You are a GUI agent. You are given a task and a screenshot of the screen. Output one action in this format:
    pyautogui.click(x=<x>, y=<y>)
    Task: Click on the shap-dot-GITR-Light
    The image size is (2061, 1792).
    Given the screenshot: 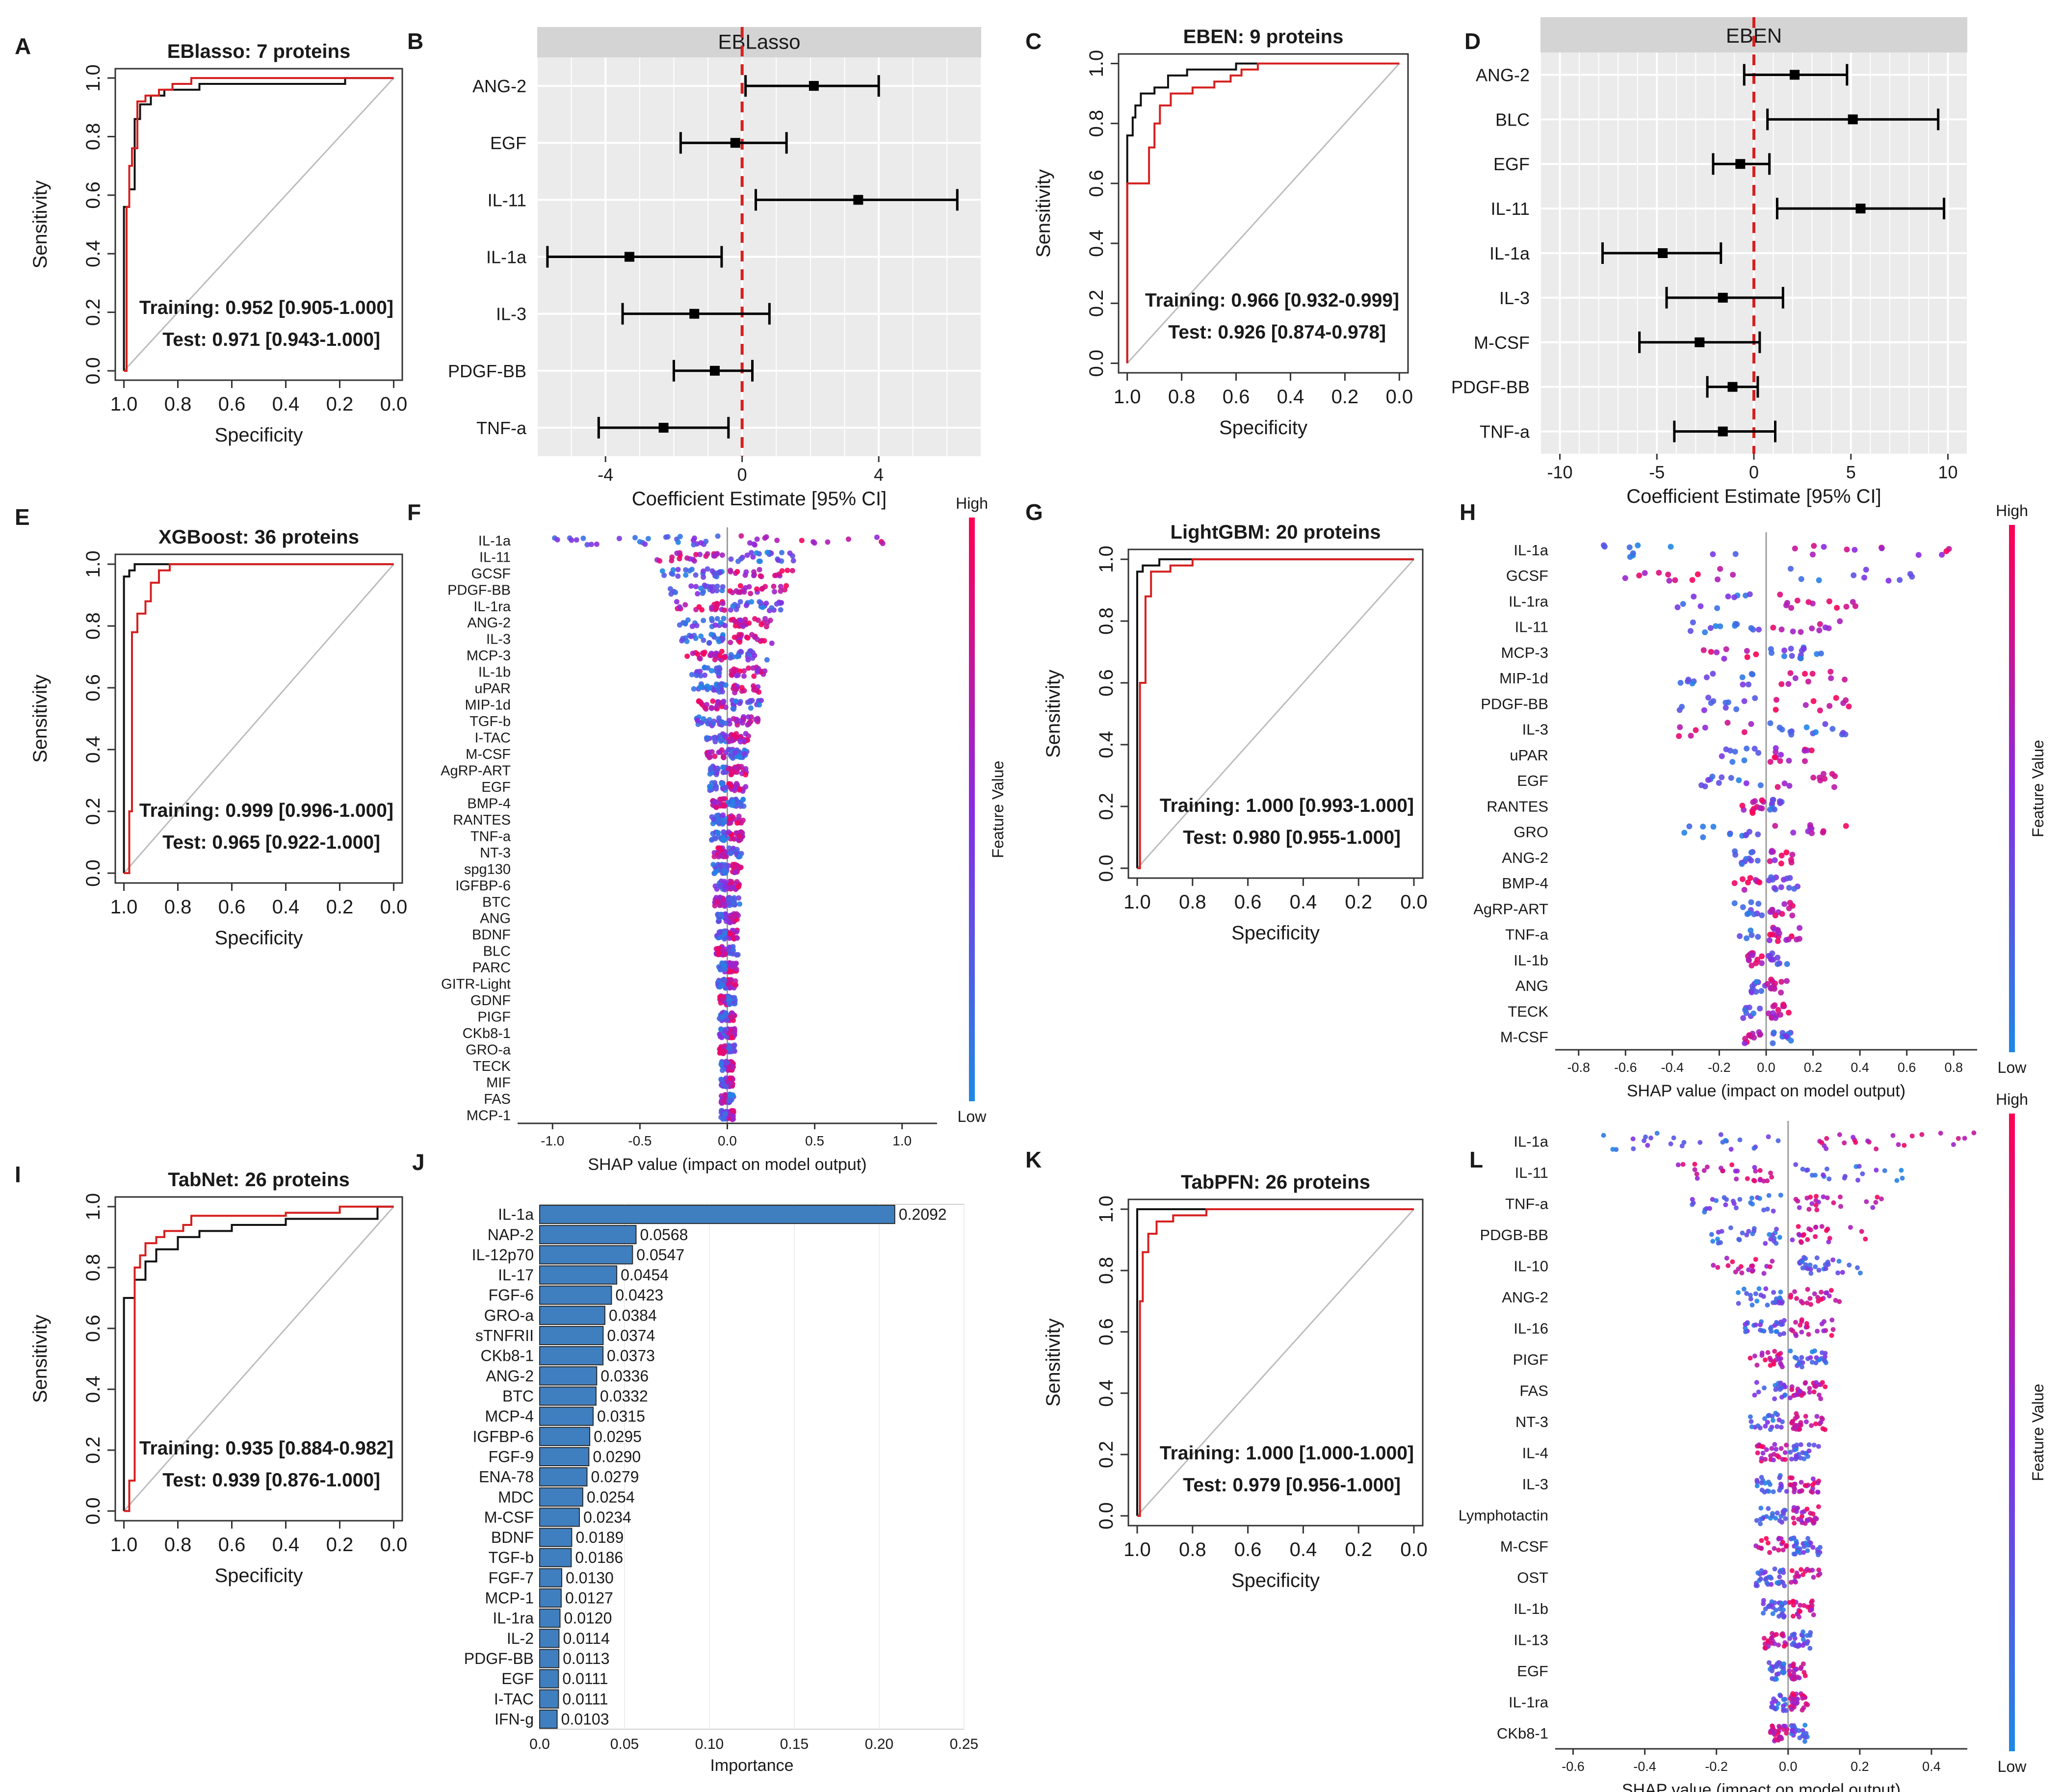 What is the action you would take?
    pyautogui.click(x=724, y=980)
    